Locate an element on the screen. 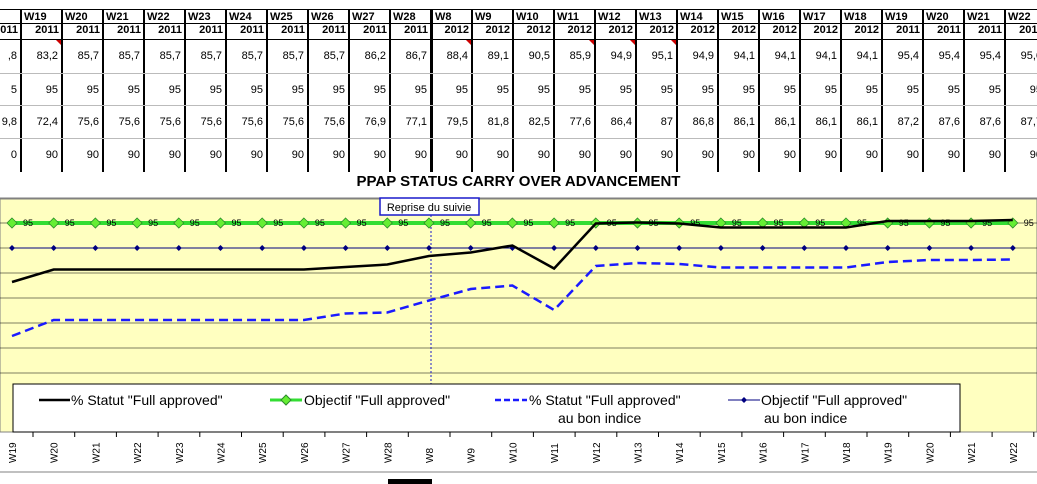  x-tick-label: W17 is located at coordinates (805, 452).